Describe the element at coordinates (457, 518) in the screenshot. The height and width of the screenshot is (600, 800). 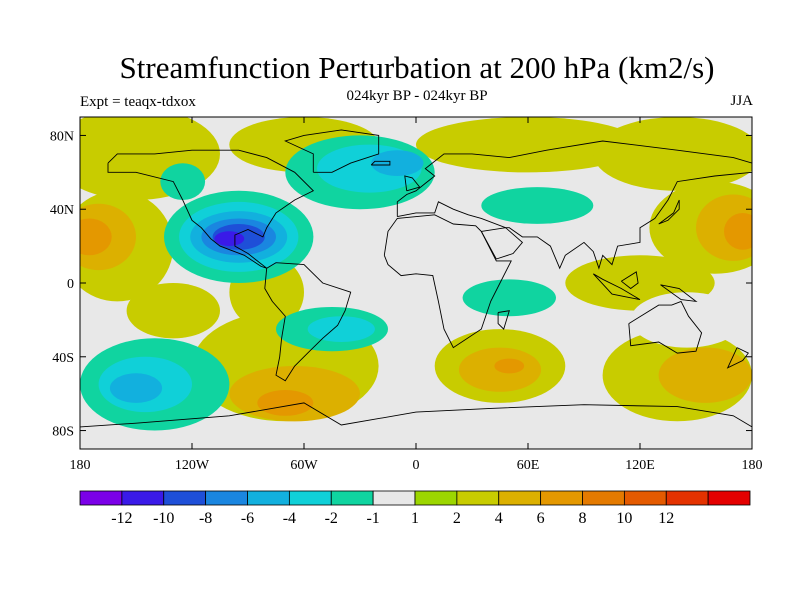
I see `colorbar-label: 2` at that location.